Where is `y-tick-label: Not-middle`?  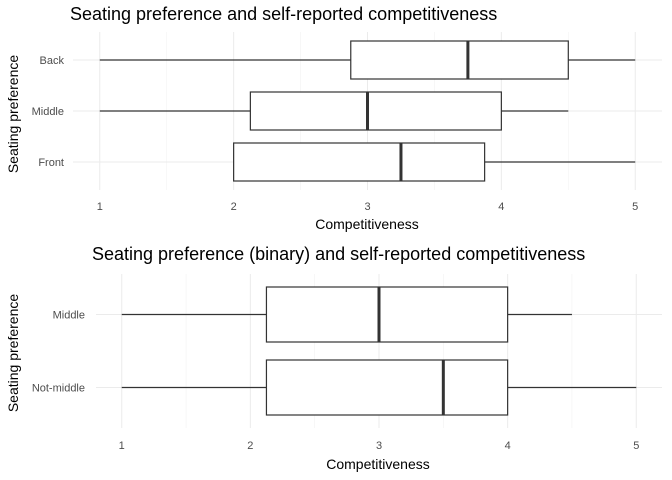
y-tick-label: Not-middle is located at coordinates (58, 389).